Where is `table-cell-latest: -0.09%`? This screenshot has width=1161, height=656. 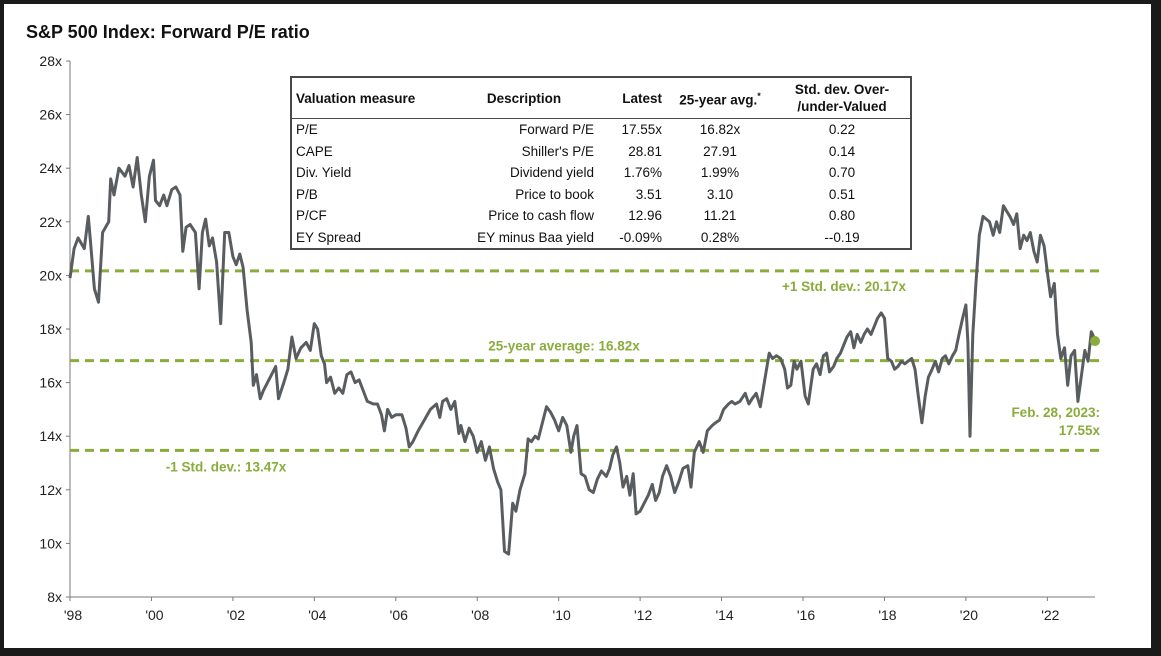 table-cell-latest: -0.09% is located at coordinates (640, 237).